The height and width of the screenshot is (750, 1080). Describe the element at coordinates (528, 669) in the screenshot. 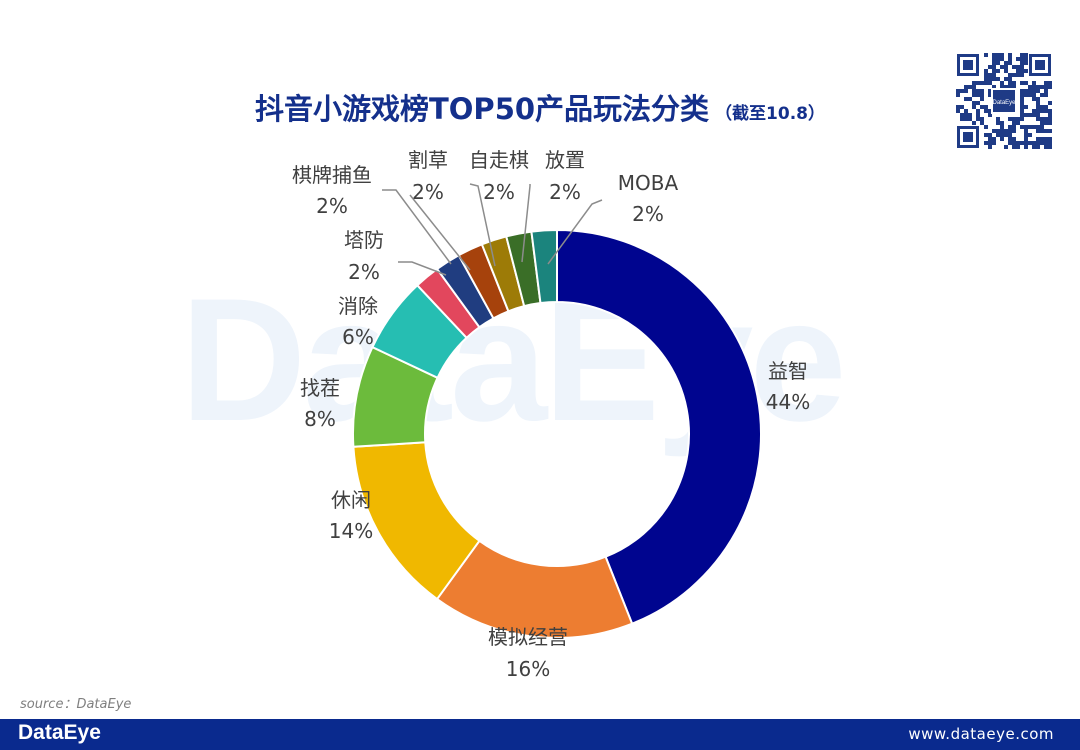

I see `slice-value-label-1: 16%` at that location.